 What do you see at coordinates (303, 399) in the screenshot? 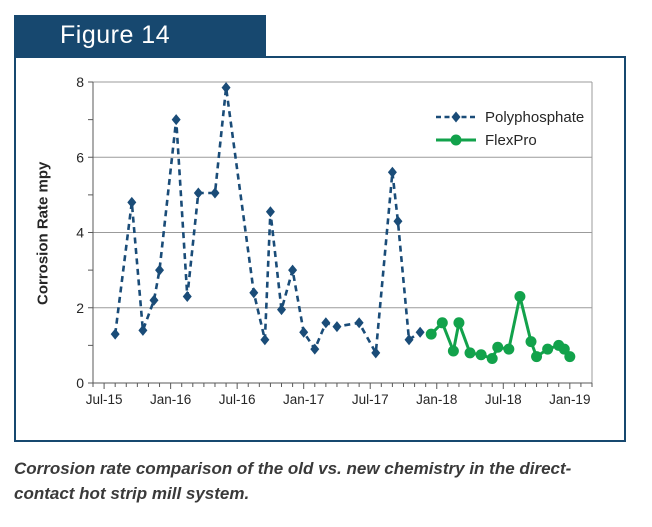
I see `x-tick-label: Jan-17` at bounding box center [303, 399].